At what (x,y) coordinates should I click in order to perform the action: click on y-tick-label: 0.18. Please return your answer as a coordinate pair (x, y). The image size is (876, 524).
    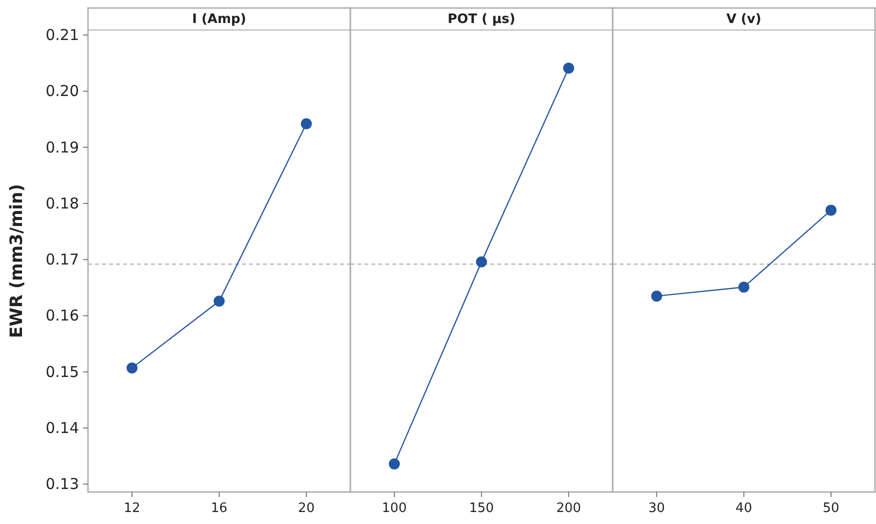
    Looking at the image, I should click on (62, 203).